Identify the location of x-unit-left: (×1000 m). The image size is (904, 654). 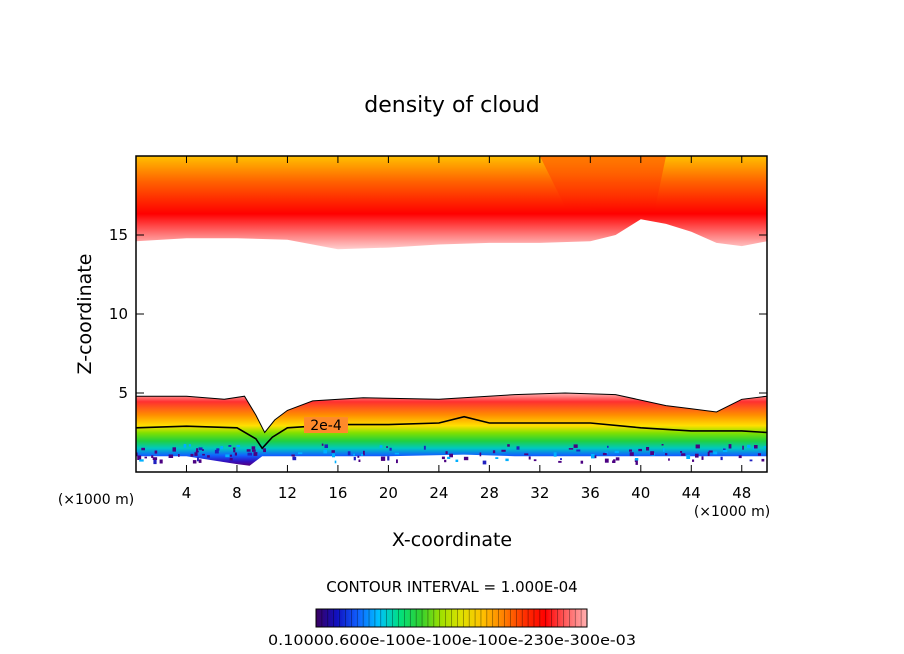
(96, 500).